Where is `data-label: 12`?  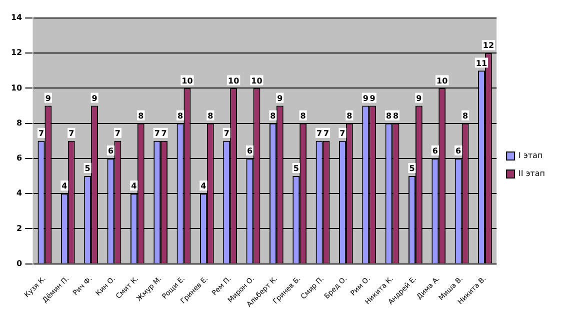 data-label: 12 is located at coordinates (488, 45).